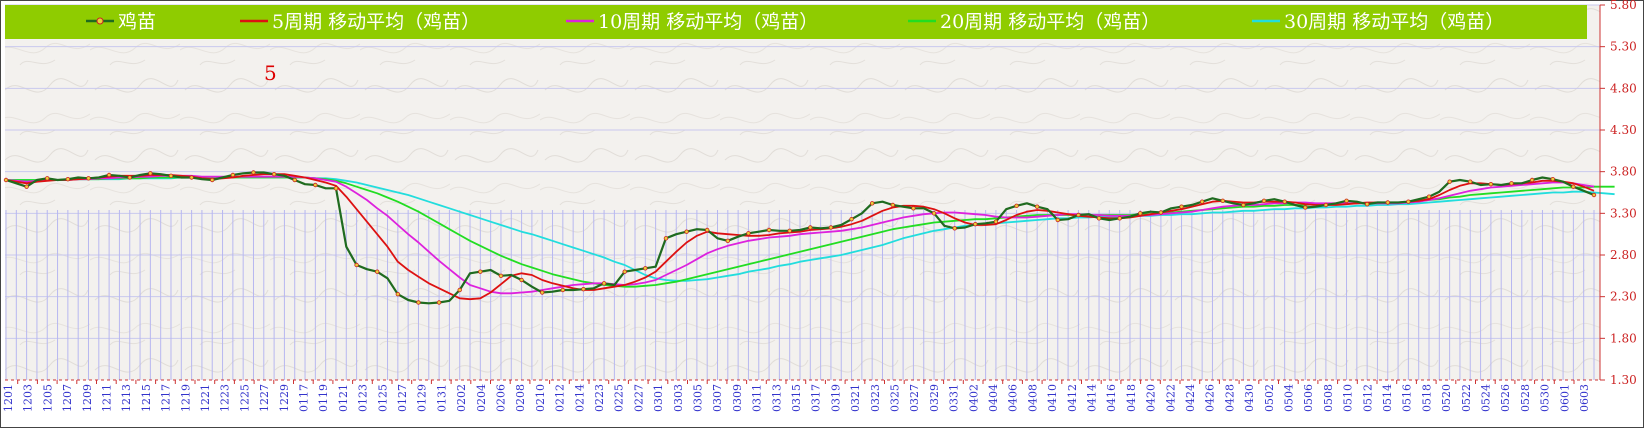 The height and width of the screenshot is (432, 1644). I want to click on x-tick-label: 0225, so click(619, 398).